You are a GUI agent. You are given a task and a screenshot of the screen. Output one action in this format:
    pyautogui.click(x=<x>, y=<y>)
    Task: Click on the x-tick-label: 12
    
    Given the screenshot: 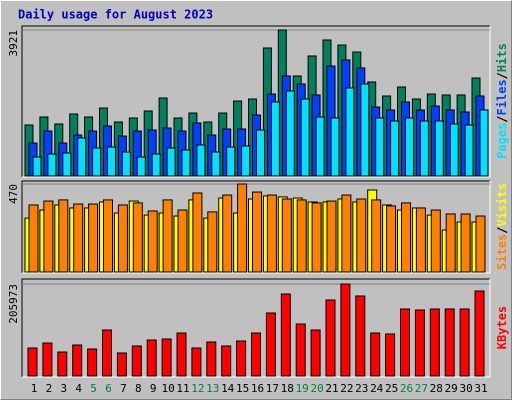 What is the action you would take?
    pyautogui.click(x=197, y=388)
    